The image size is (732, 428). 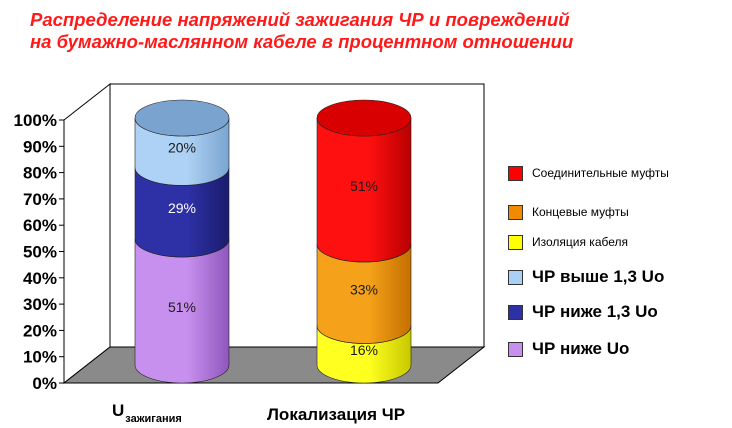 What do you see at coordinates (182, 208) in the screenshot?
I see `data-label: 29%` at bounding box center [182, 208].